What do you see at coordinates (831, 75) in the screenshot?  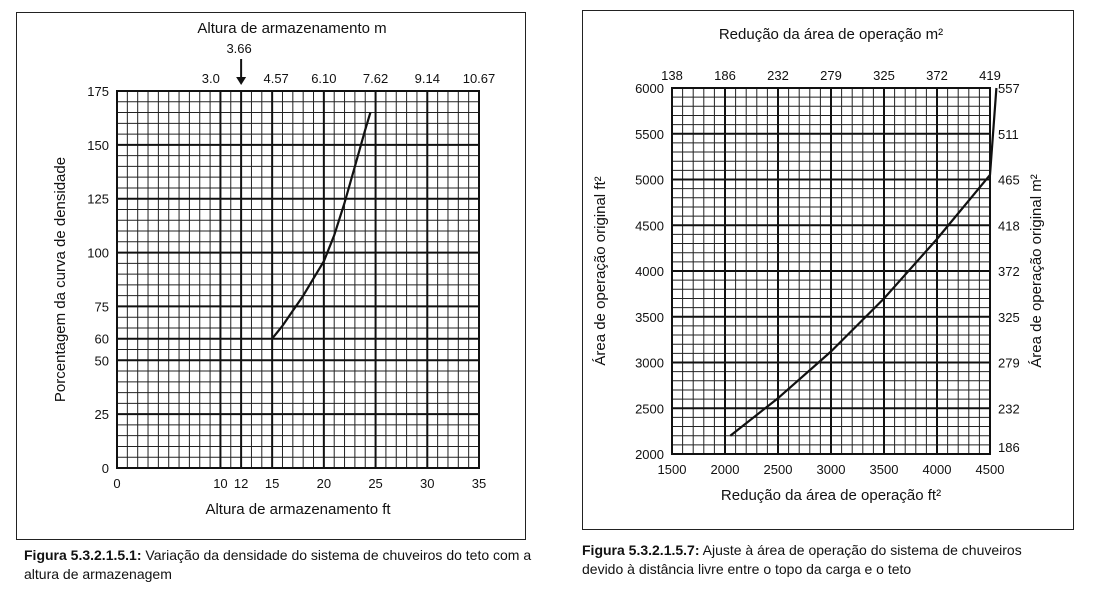 I see `top-tick-label: 279` at bounding box center [831, 75].